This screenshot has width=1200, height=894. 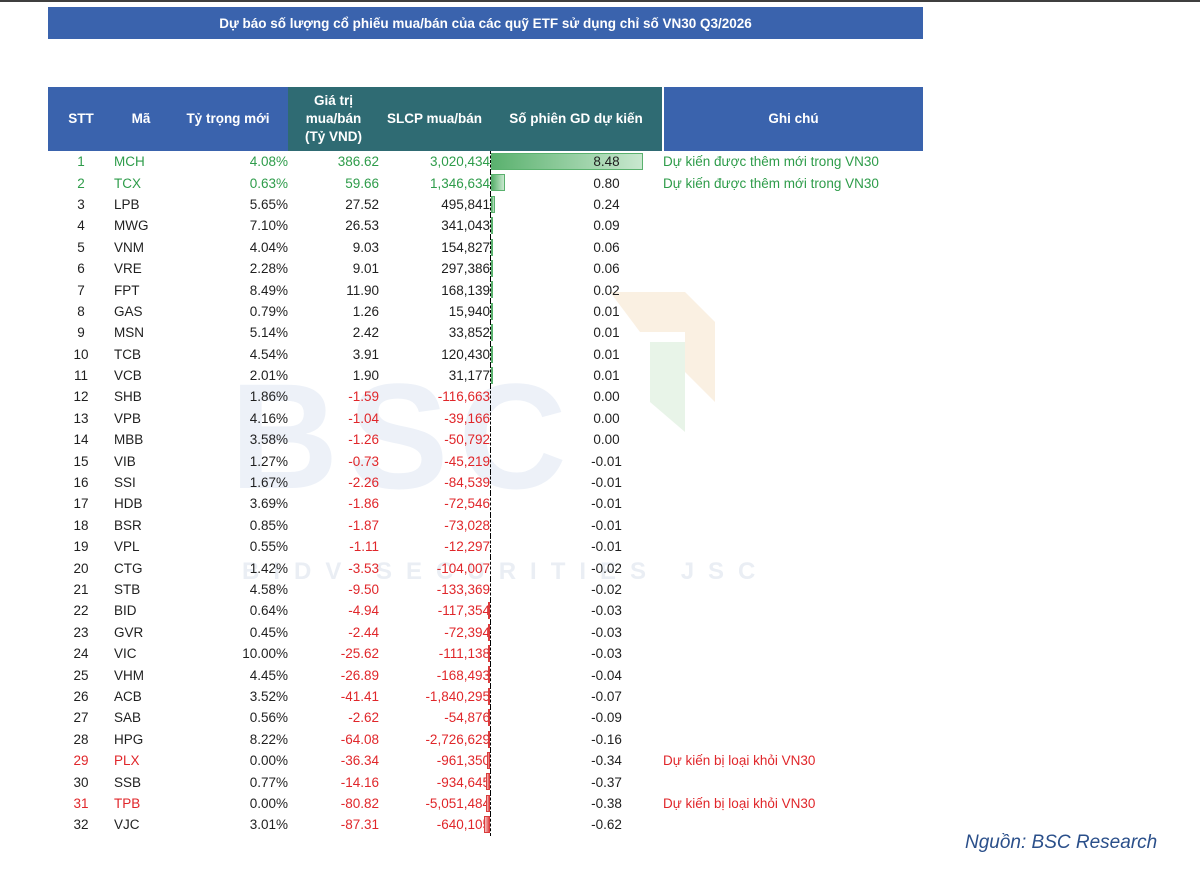 I want to click on cell-slcp: -116,663, so click(x=463, y=397).